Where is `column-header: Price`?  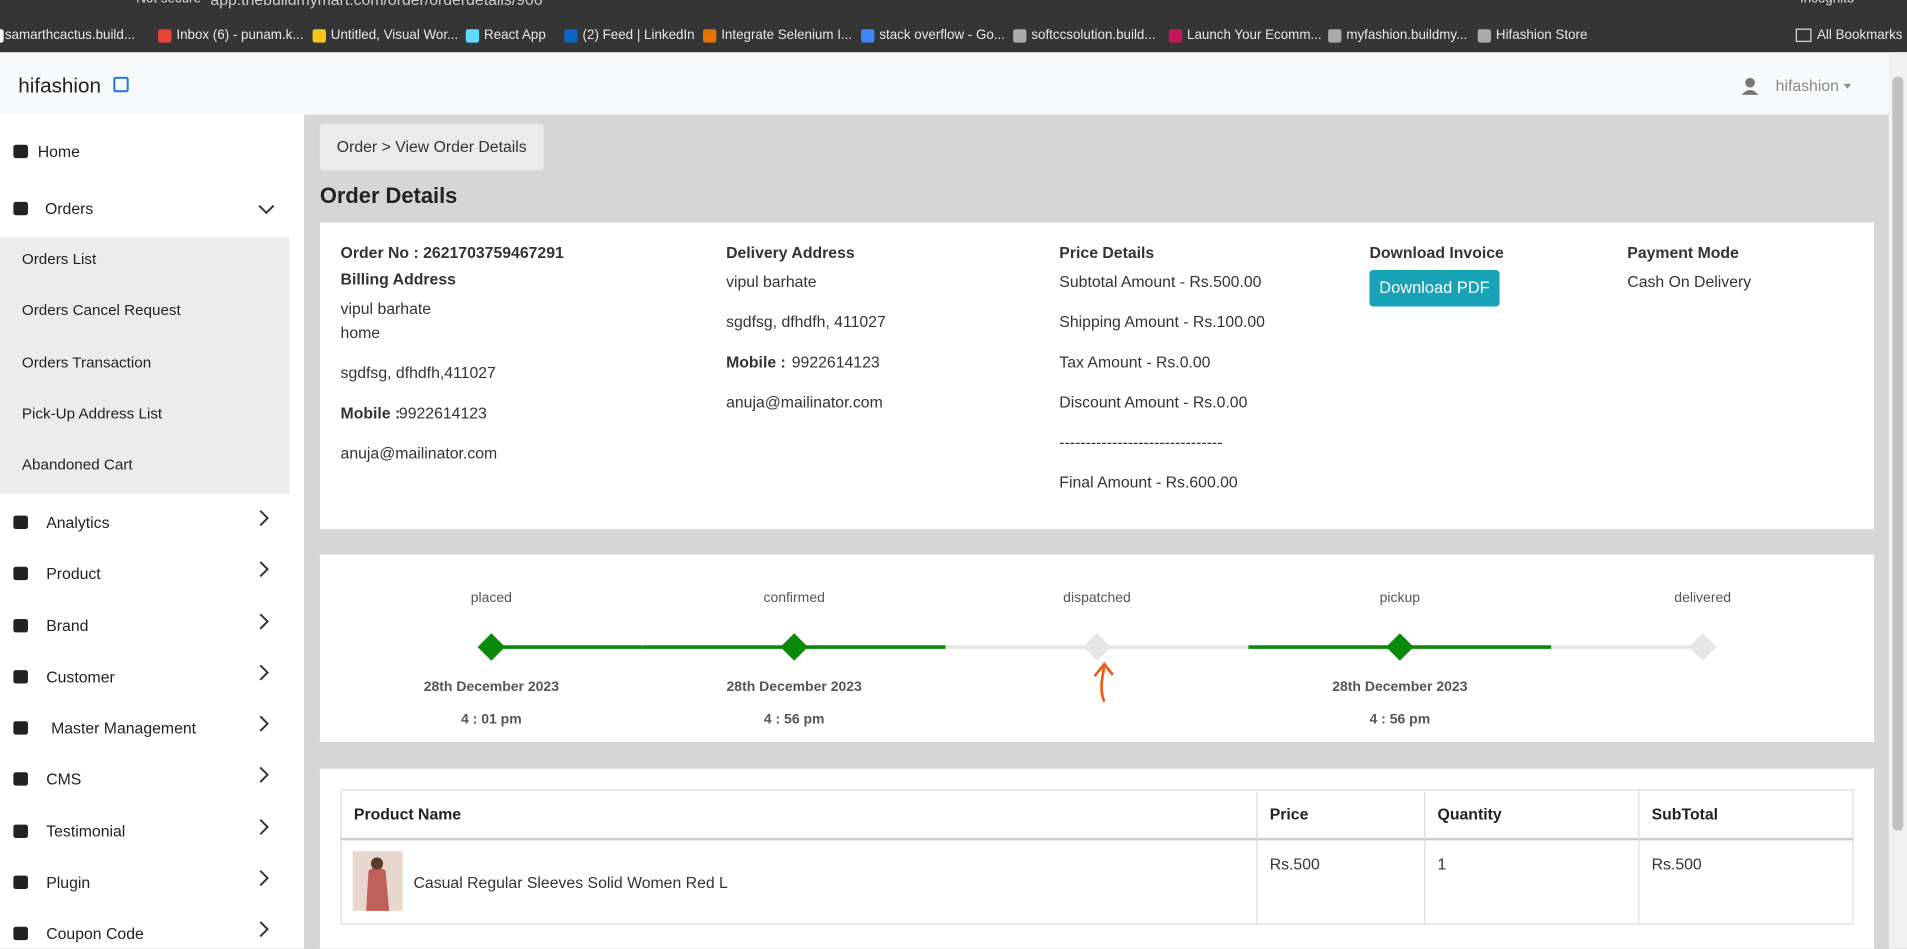
column-header: Price is located at coordinates (1289, 814).